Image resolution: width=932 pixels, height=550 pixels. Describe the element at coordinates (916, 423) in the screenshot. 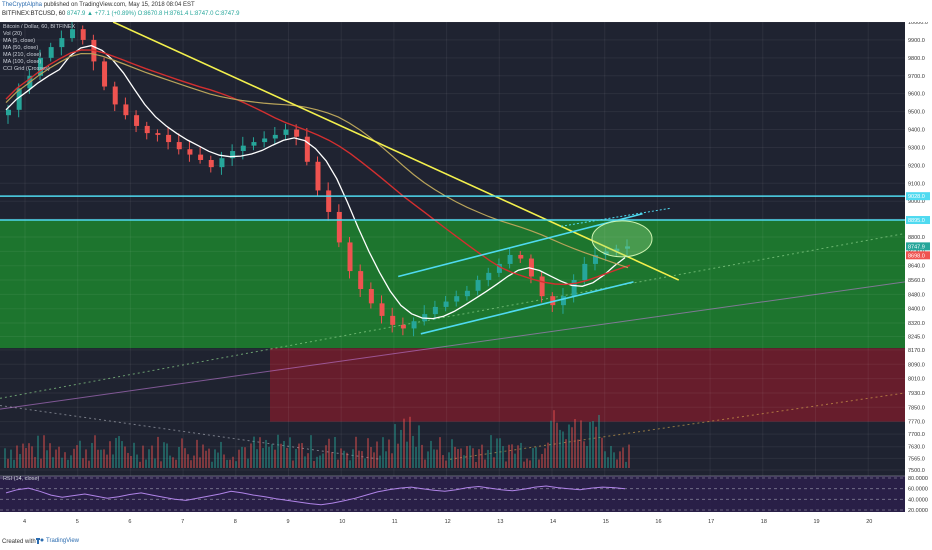

I see `y-tick-label: 7770.0` at that location.